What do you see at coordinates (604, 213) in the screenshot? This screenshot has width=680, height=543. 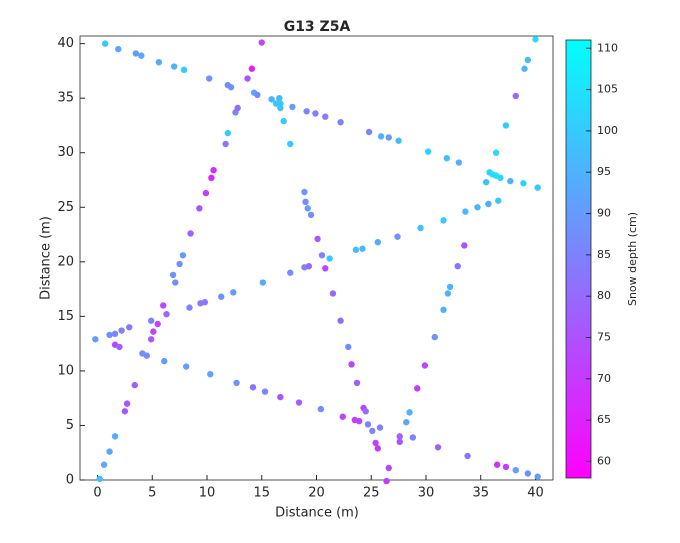 I see `colorbar-tick-label: 90` at bounding box center [604, 213].